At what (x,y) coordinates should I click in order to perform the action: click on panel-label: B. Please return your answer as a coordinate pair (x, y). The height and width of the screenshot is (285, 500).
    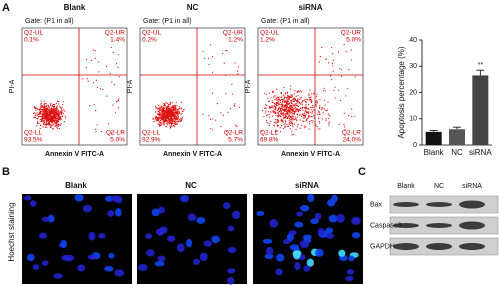
    Looking at the image, I should click on (6, 172).